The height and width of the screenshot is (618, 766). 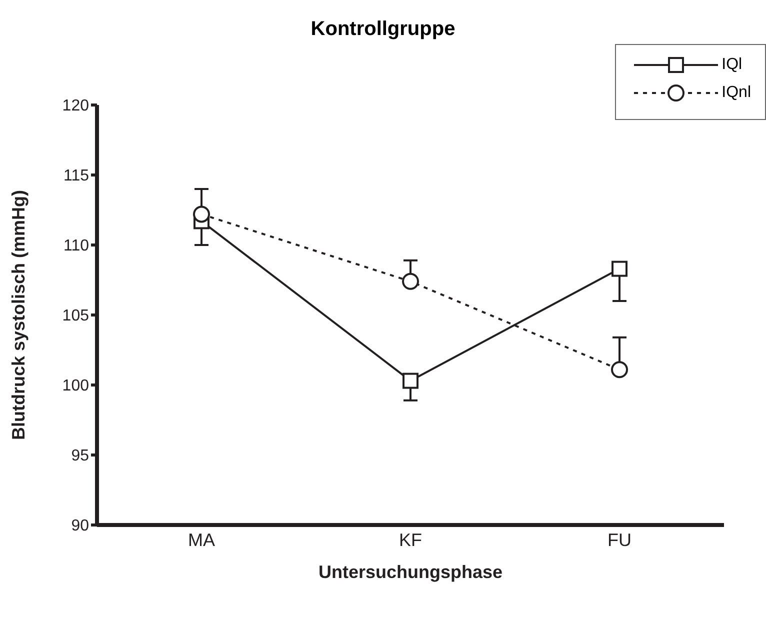 What do you see at coordinates (690, 82) in the screenshot?
I see `legend-frame: IQl IQnl` at bounding box center [690, 82].